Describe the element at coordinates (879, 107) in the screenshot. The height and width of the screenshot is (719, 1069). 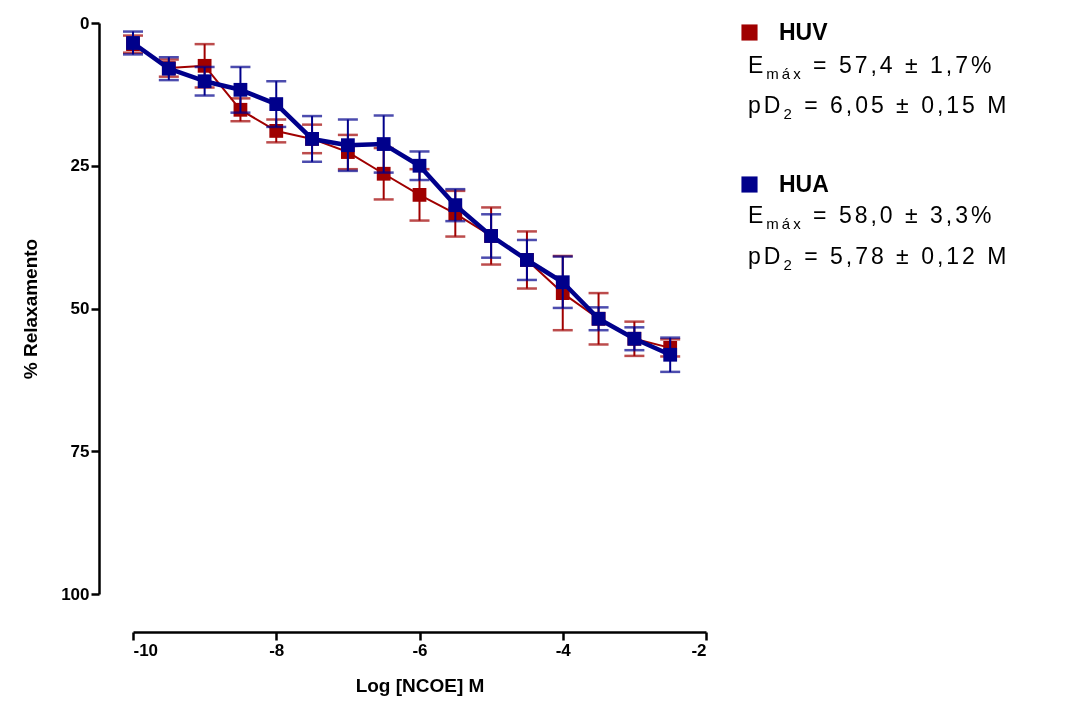
I see `text: pD$_{2}$ = 6,05 ± 0,15 M` at that location.